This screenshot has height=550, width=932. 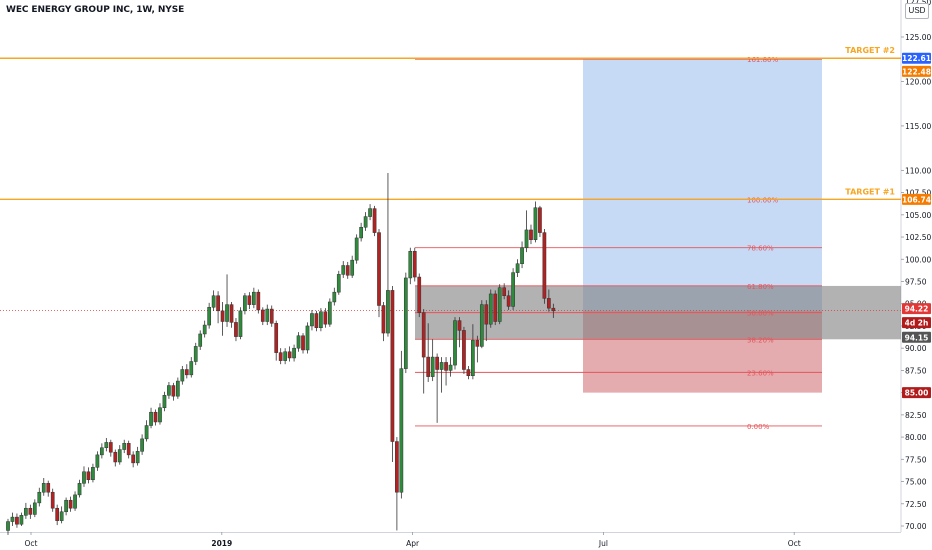 I want to click on y-tick-label: 105.00, so click(x=918, y=215).